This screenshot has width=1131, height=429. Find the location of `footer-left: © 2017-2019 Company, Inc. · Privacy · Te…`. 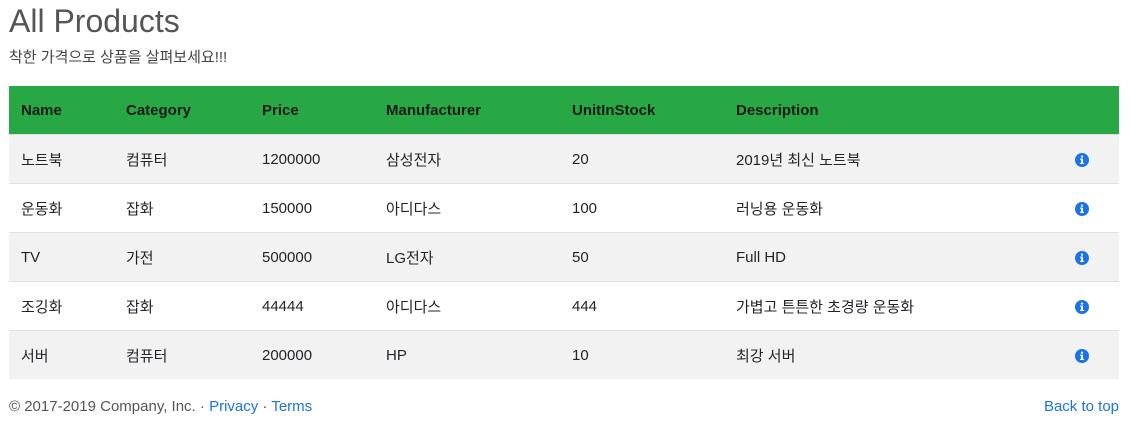

footer-left: © 2017-2019 Company, Inc. · Privacy · Te… is located at coordinates (160, 406).